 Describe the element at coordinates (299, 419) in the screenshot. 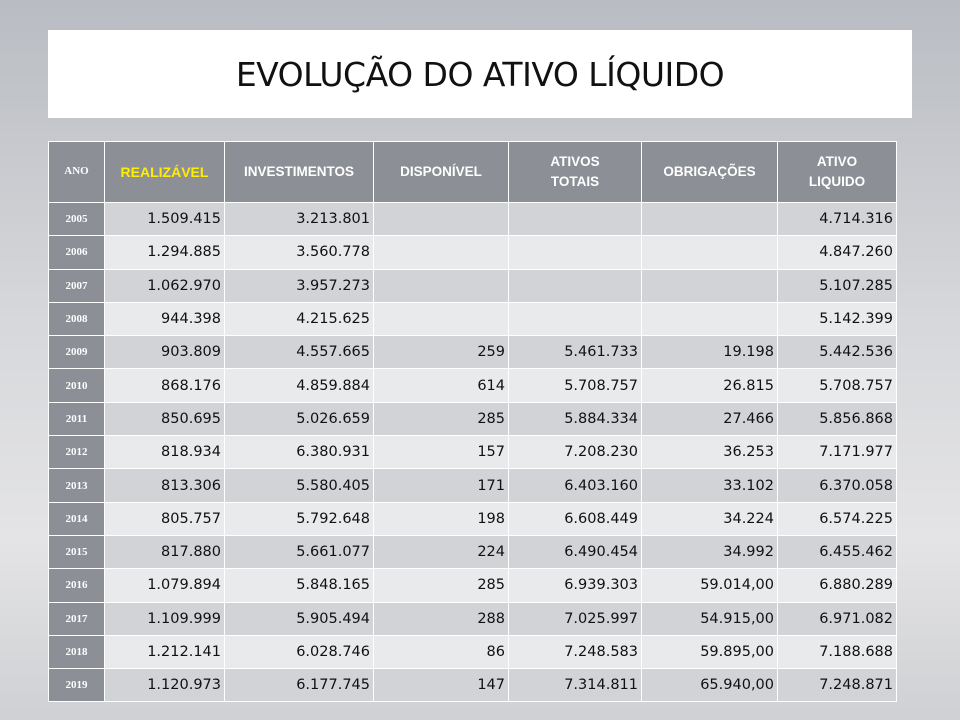

I see `cell-investimentos: 5.026.659` at that location.